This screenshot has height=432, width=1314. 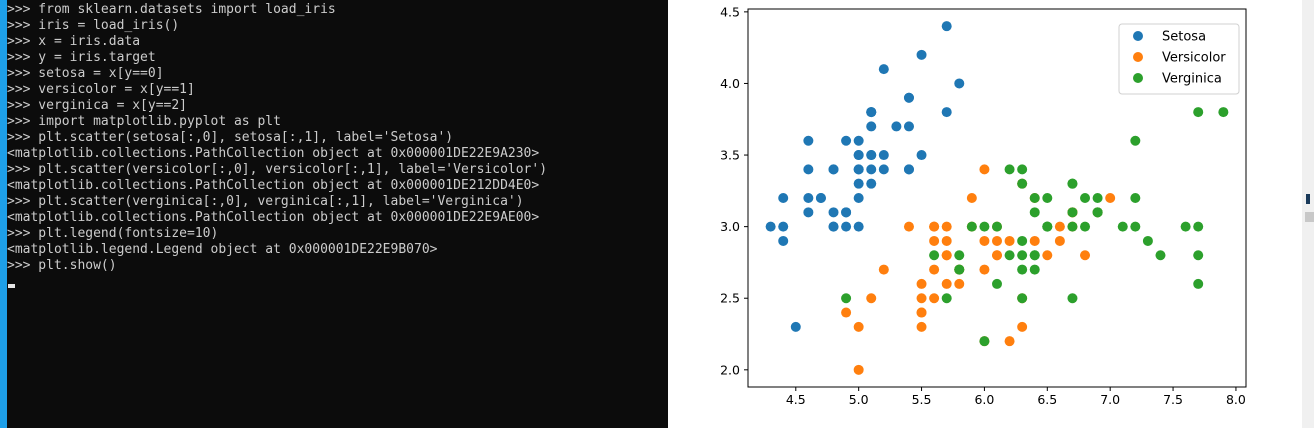 I want to click on x-axis-ticks: 4.5 5.0 5.5 6.0 6.5 7.0 7.5 8.0, so click(x=1016, y=397).